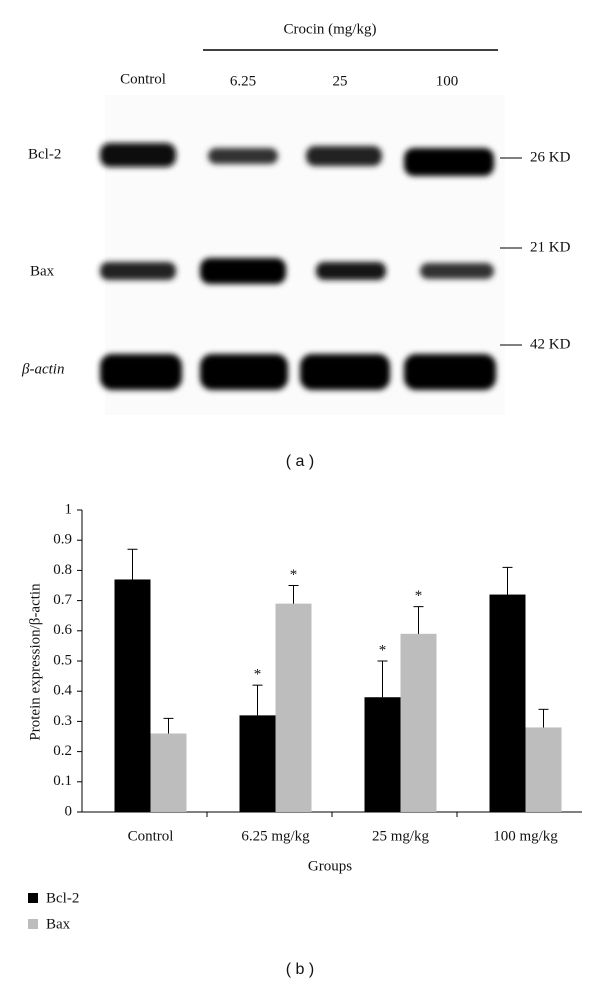 Image resolution: width=600 pixels, height=990 pixels. What do you see at coordinates (243, 81) in the screenshot?
I see `lane-label: 6.25` at bounding box center [243, 81].